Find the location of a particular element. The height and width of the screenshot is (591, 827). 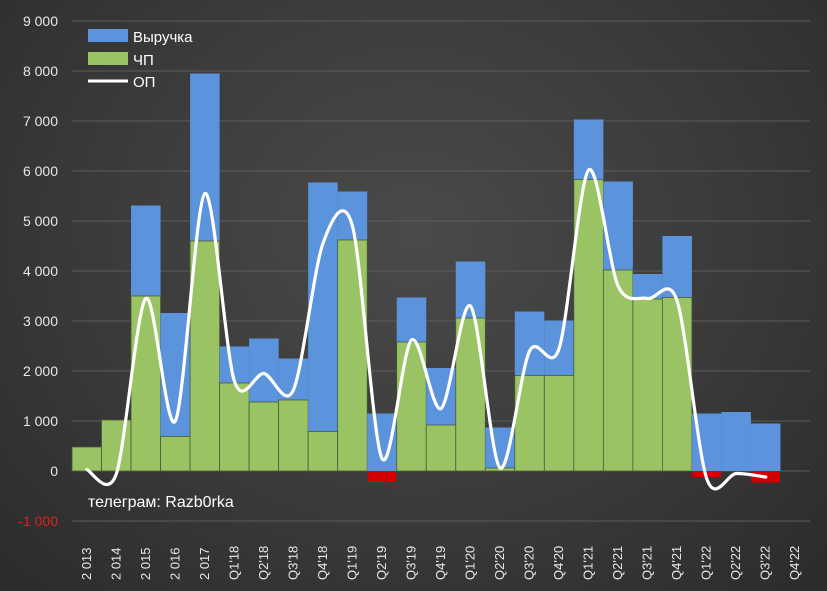

legend-swatch-revenue is located at coordinates (108, 35).